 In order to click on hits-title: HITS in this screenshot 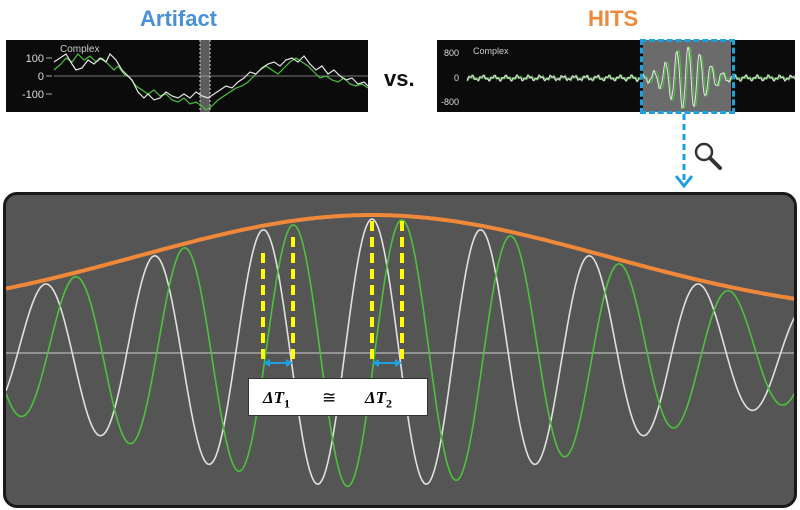, I will do `click(613, 18)`.